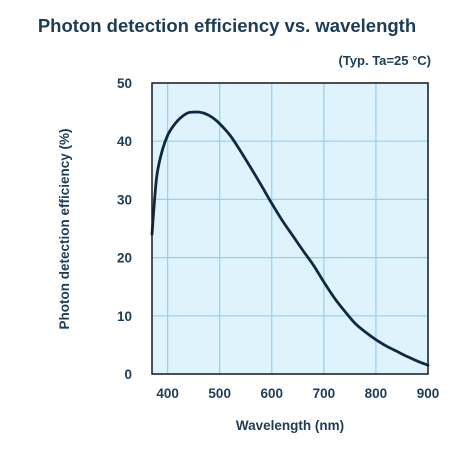 The width and height of the screenshot is (454, 454). What do you see at coordinates (124, 141) in the screenshot?
I see `y-tick-label: 40` at bounding box center [124, 141].